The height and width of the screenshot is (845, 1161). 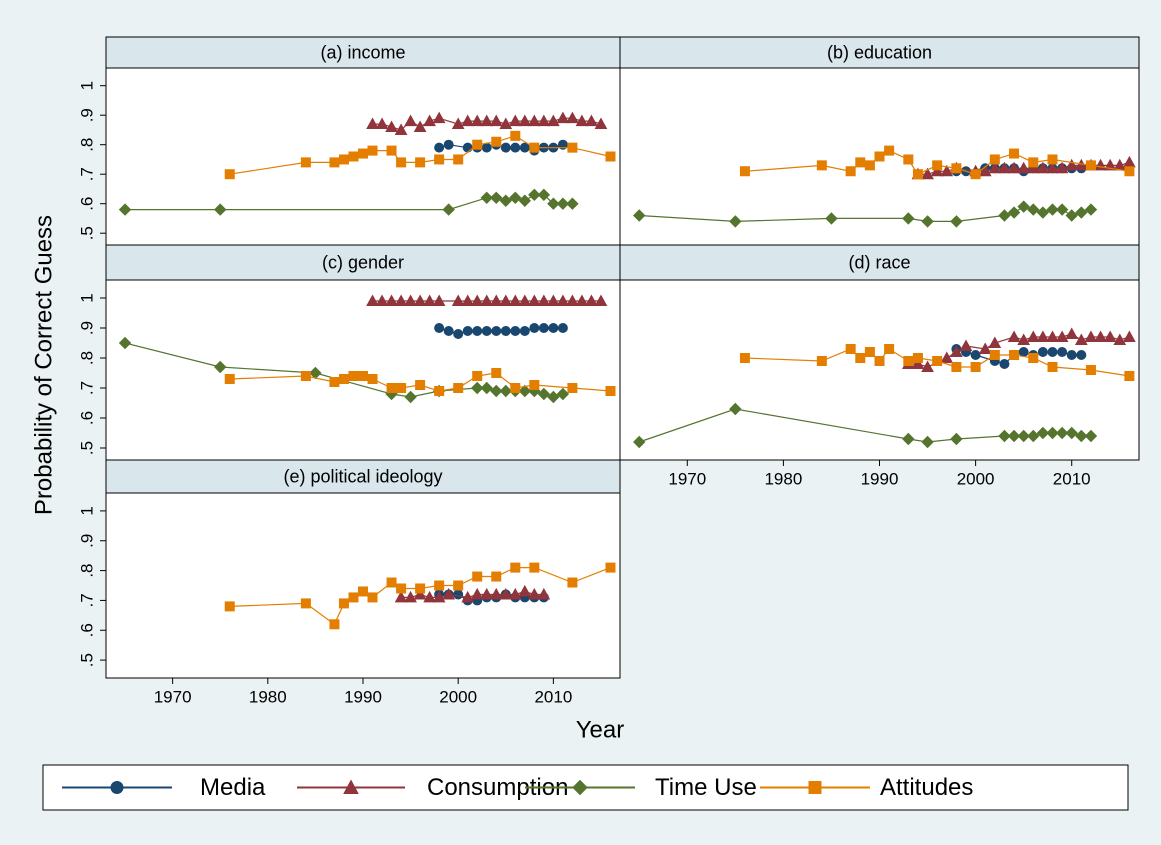 What do you see at coordinates (687, 478) in the screenshot?
I see `x-tick-label: 1970` at bounding box center [687, 478].